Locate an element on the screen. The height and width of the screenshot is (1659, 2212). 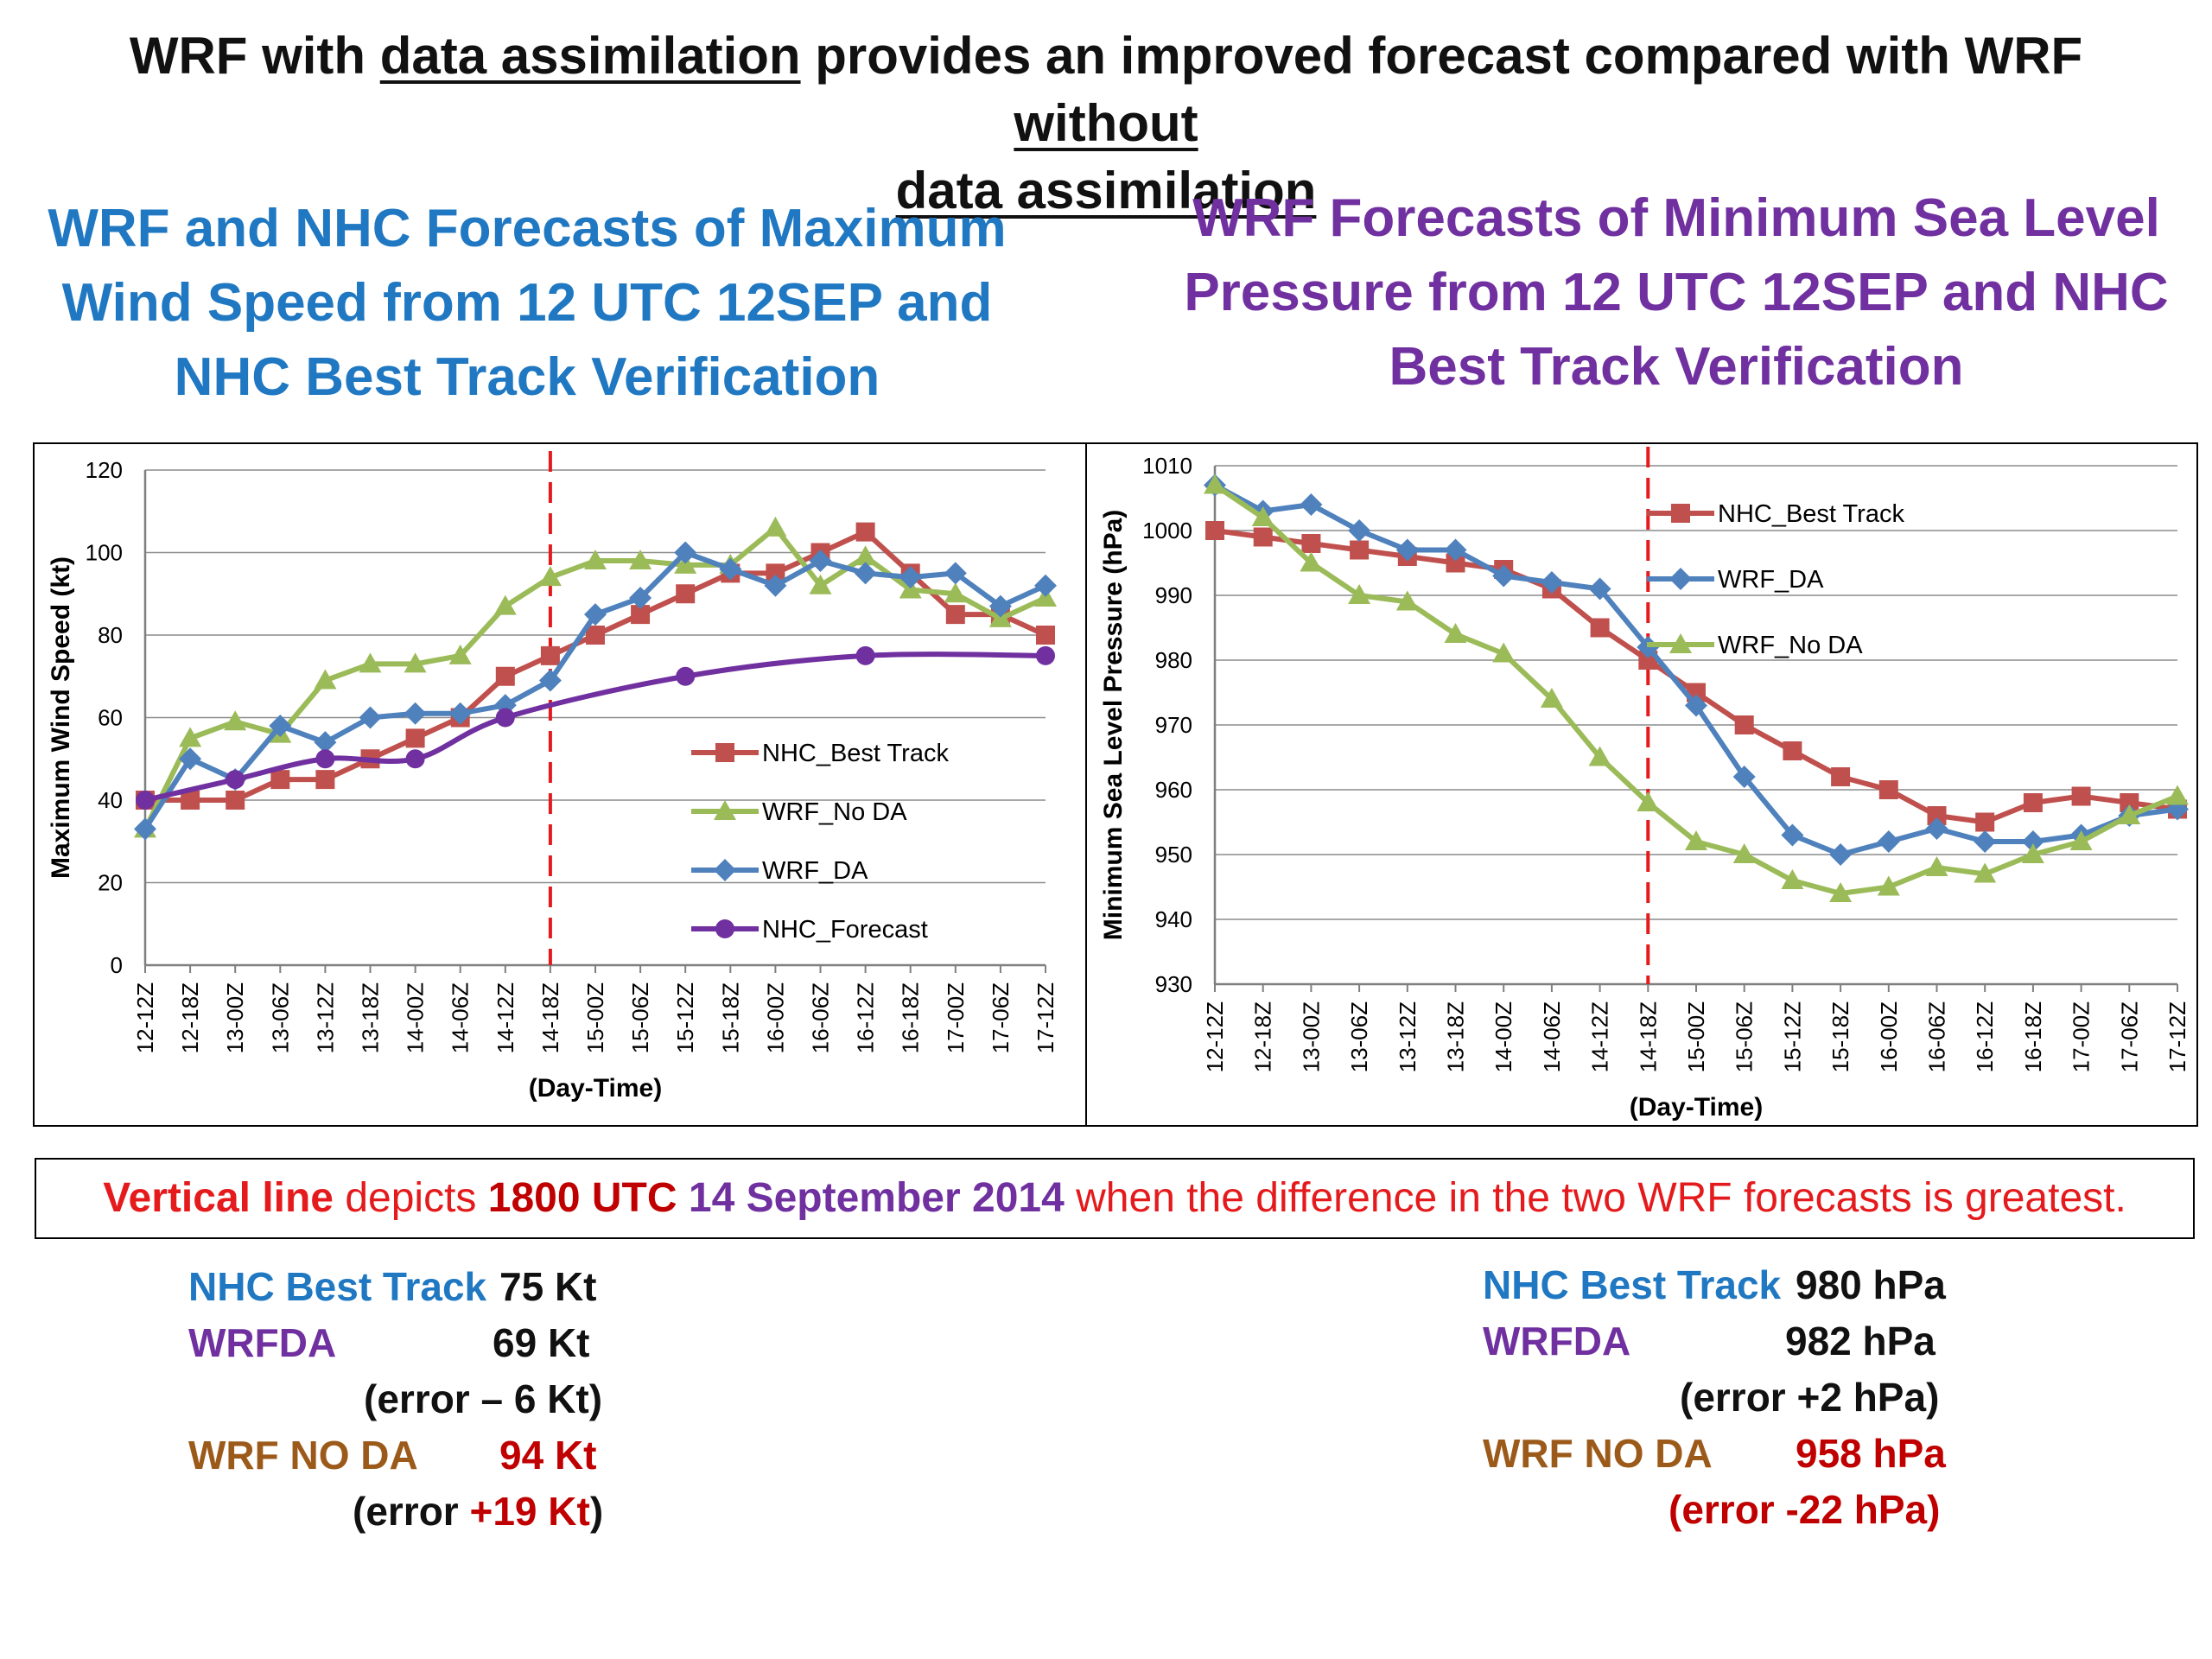
pressure-line-nhc-best-track is located at coordinates (1696, 676).